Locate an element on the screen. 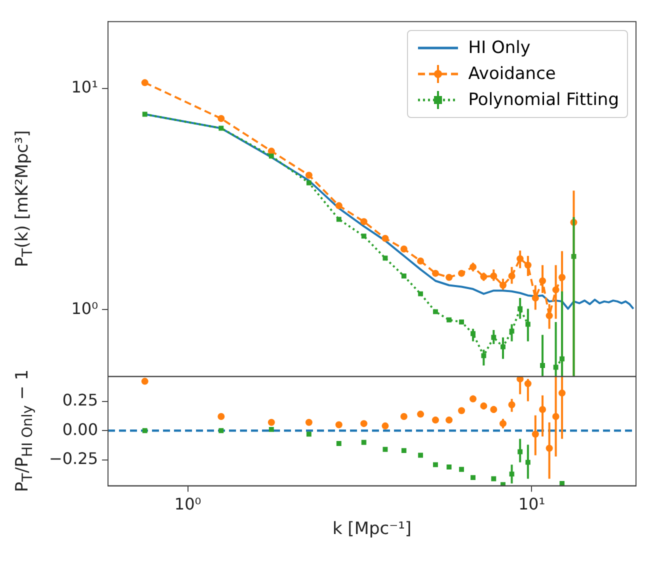 This screenshot has width=654, height=576. y-tick-label: 0.00 is located at coordinates (80, 429).